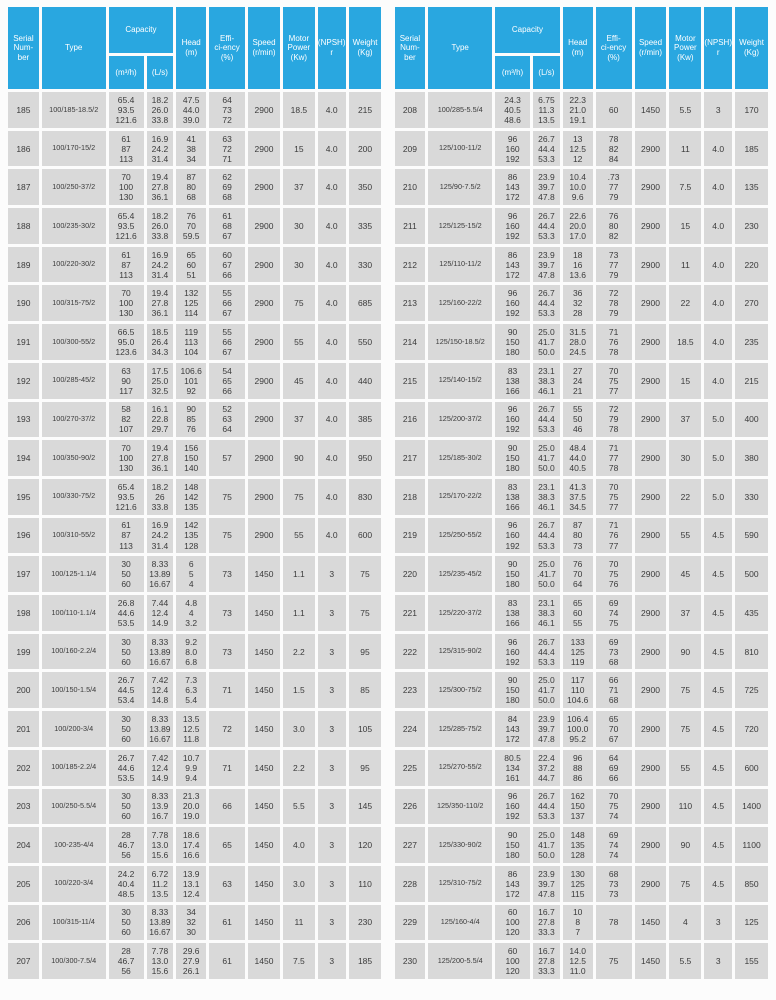  Describe the element at coordinates (685, 729) in the screenshot. I see `power-cell: 75` at that location.